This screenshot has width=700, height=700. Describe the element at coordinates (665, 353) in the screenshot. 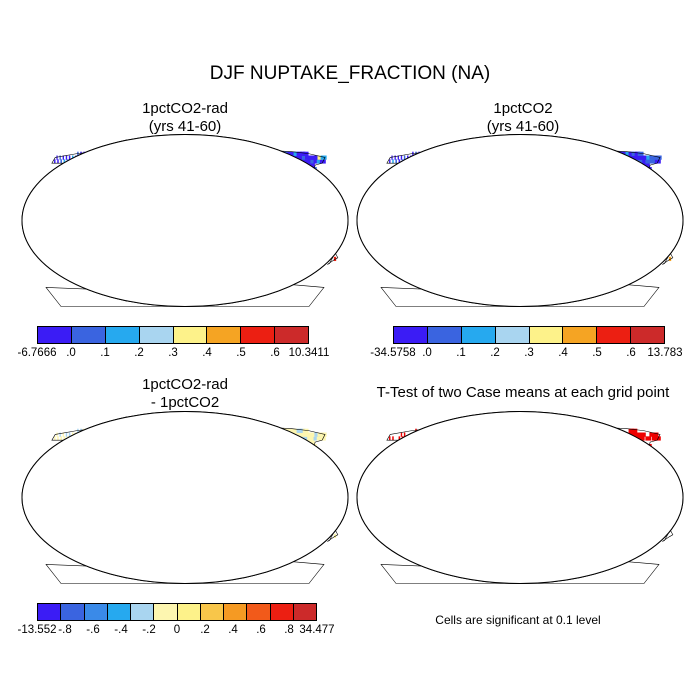

I see `colorbar-tick-label: 13.783` at that location.